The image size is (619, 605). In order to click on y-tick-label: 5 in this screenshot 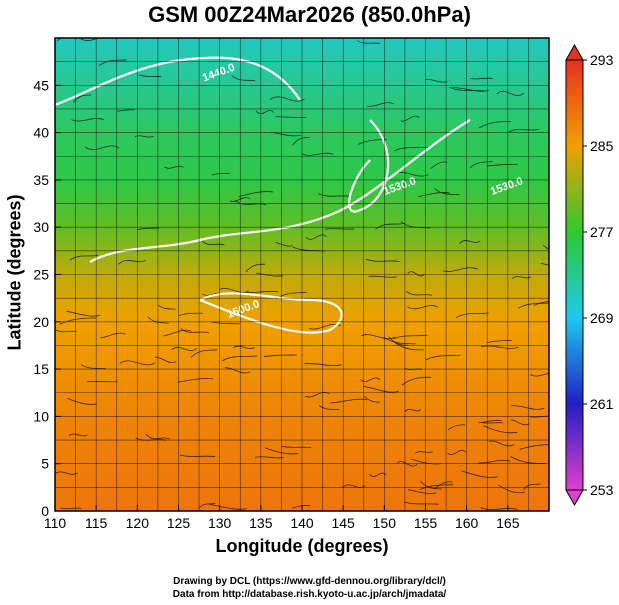, I will do `click(45, 464)`.